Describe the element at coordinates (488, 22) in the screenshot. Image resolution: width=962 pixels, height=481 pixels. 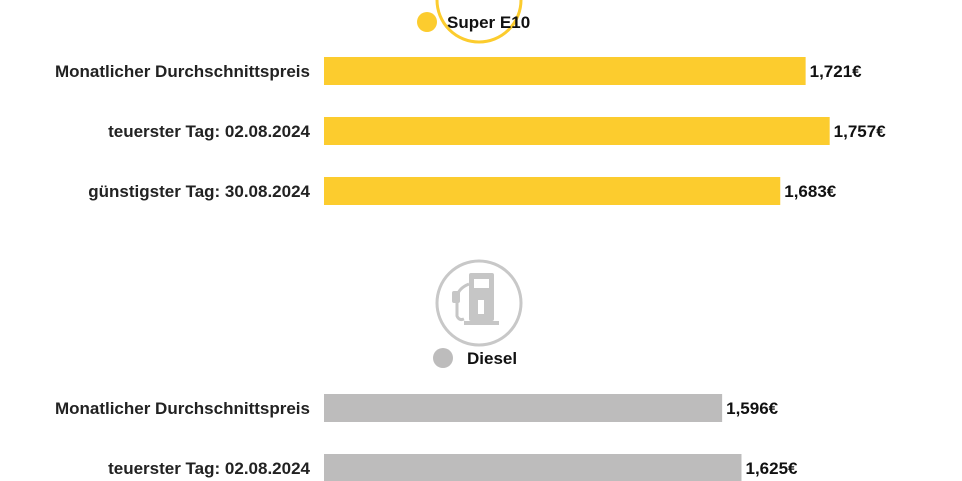
I see `legend-label-super-e10: Super E10` at that location.